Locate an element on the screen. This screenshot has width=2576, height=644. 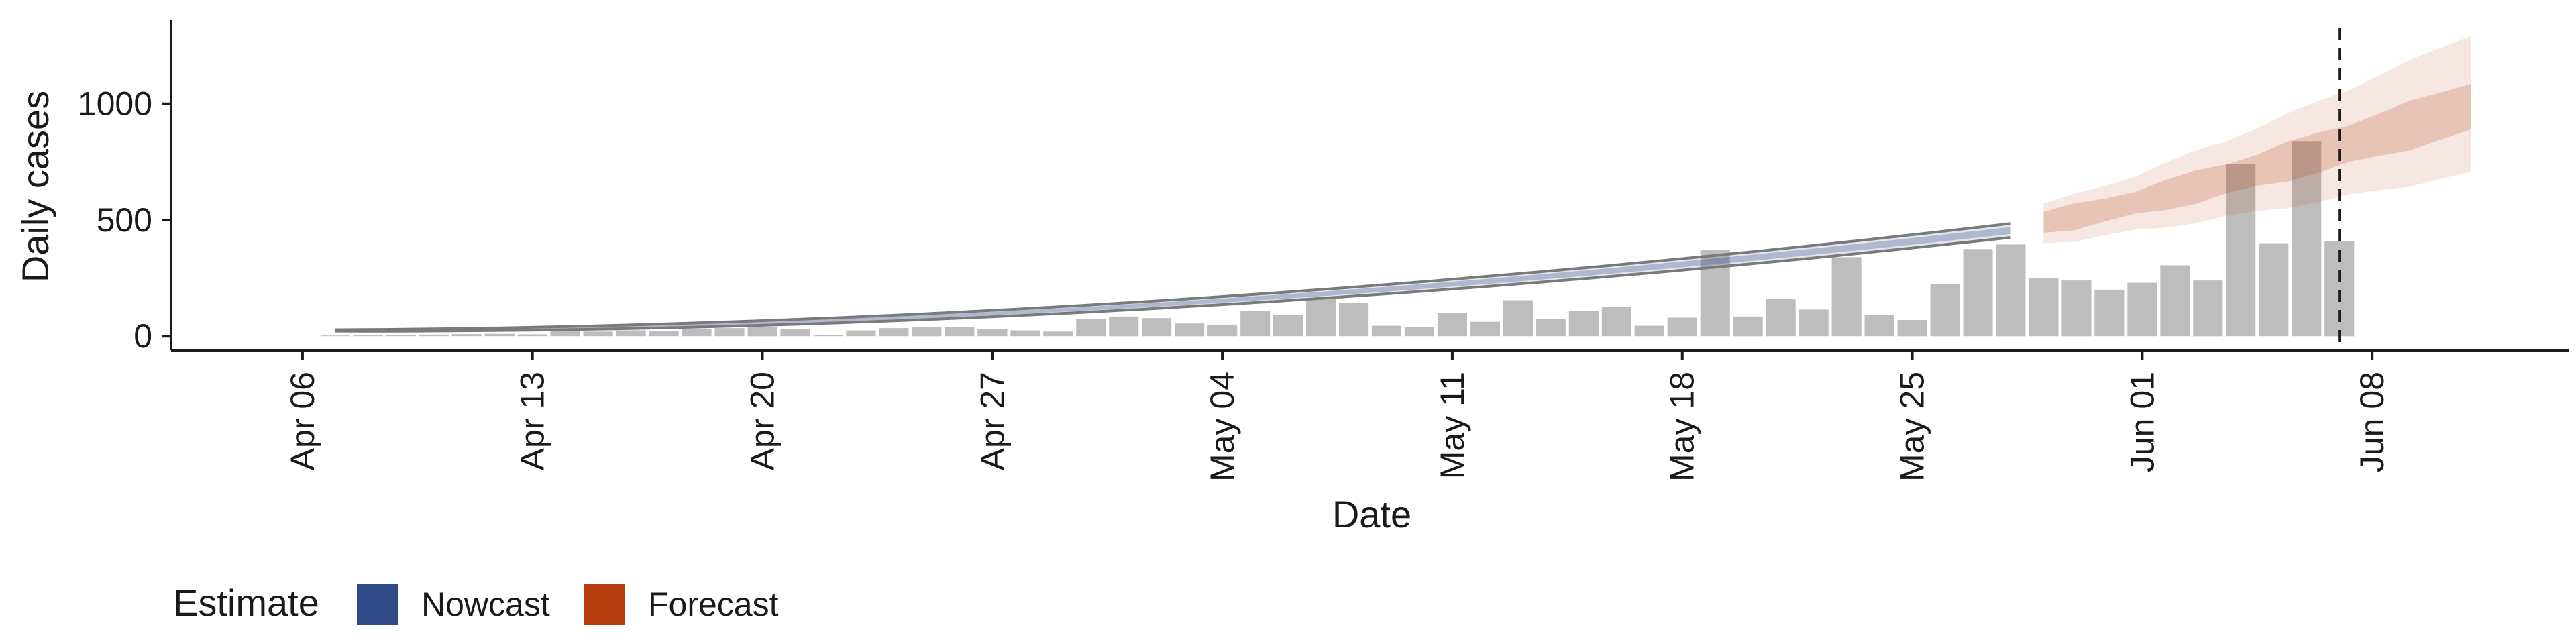
y-tick-label: 500 is located at coordinates (124, 220).